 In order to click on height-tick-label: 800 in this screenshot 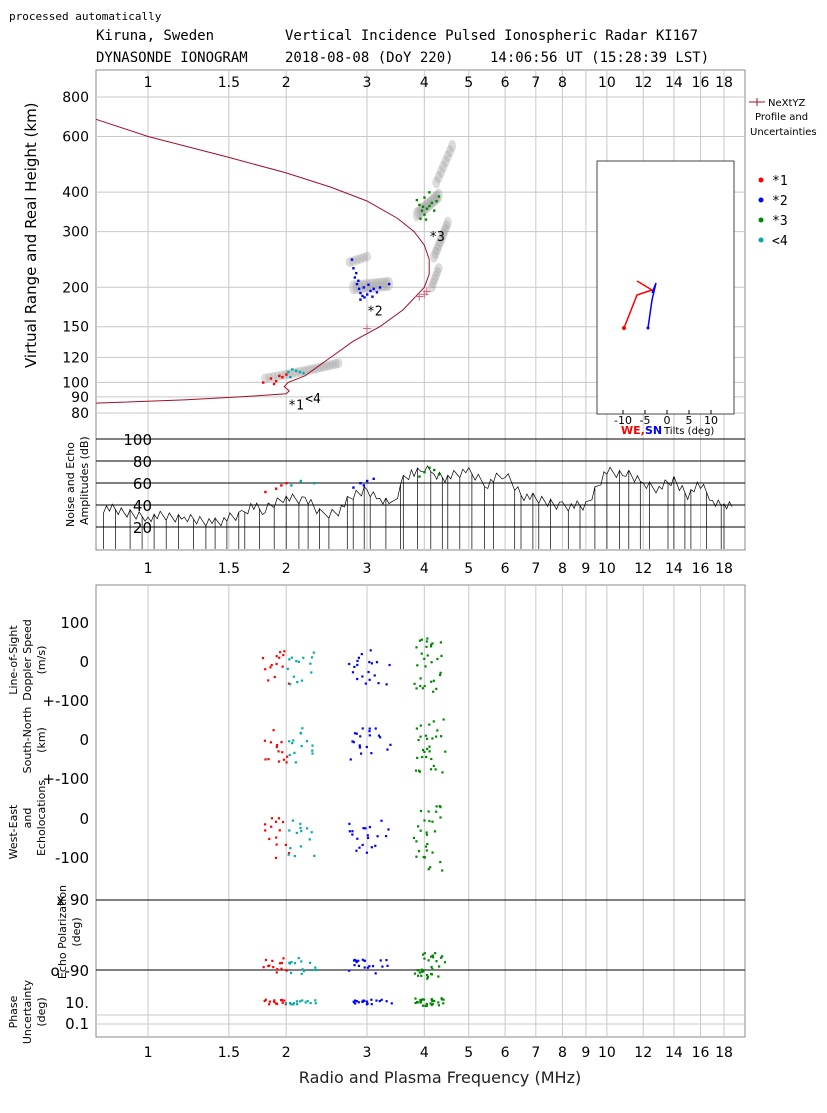, I will do `click(75, 98)`.